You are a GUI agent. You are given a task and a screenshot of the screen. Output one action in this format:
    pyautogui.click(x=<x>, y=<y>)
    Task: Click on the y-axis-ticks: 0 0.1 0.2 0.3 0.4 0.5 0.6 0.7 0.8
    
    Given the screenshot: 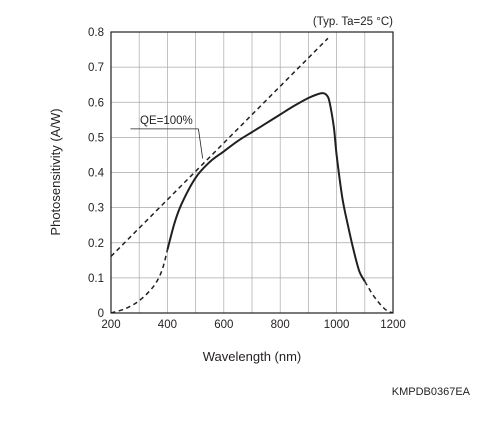 What is the action you would take?
    pyautogui.click(x=96, y=173)
    